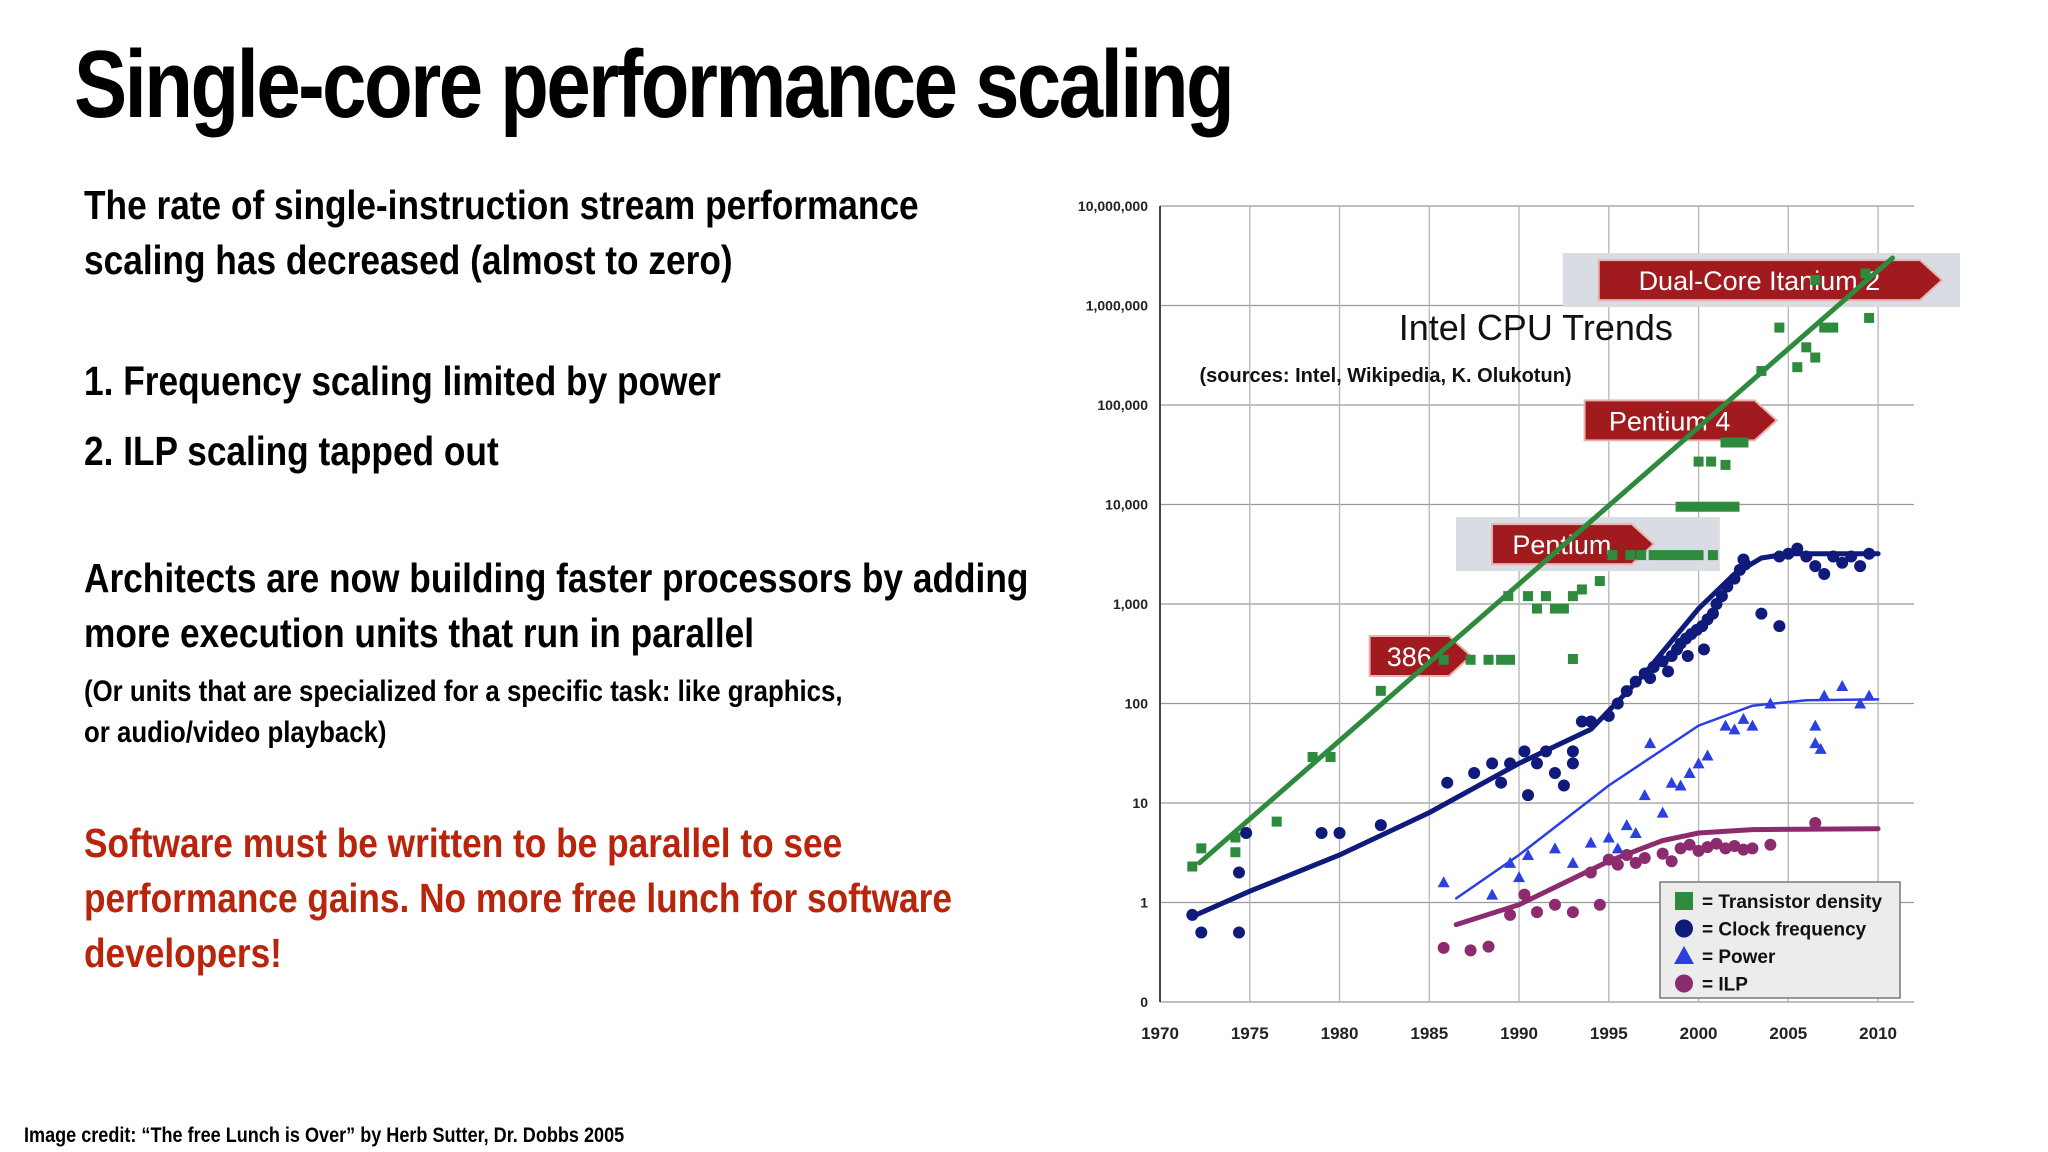 This screenshot has height=1152, width=2048. Describe the element at coordinates (1670, 421) in the screenshot. I see `callout-label: Pentium 4` at that location.